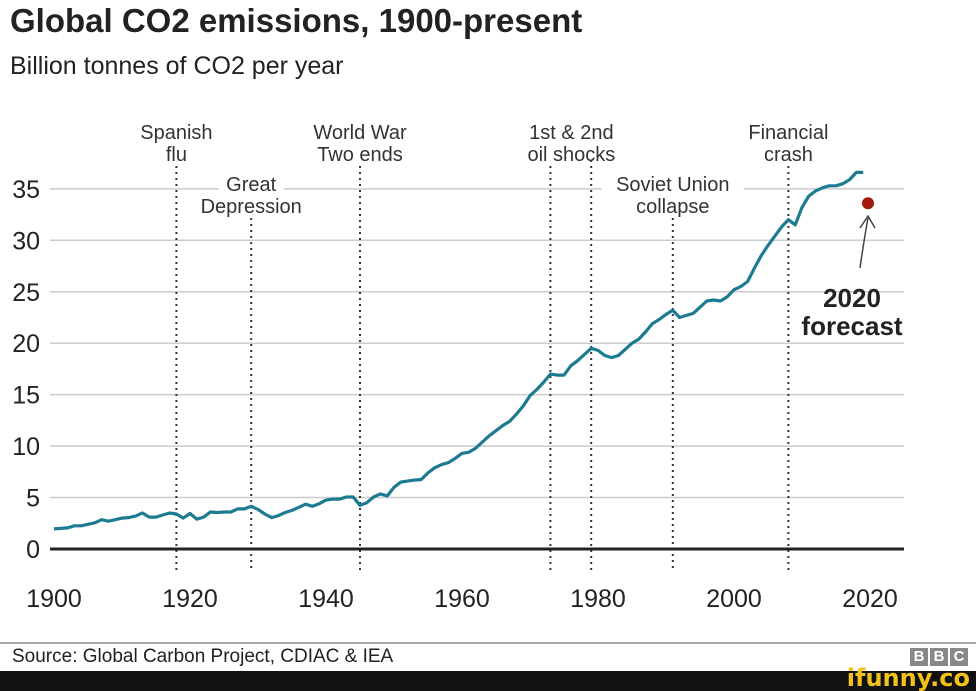 This screenshot has height=691, width=976. Describe the element at coordinates (296, 20) in the screenshot. I see `chart-title: Global CO2 emissions, 1900-present` at that location.